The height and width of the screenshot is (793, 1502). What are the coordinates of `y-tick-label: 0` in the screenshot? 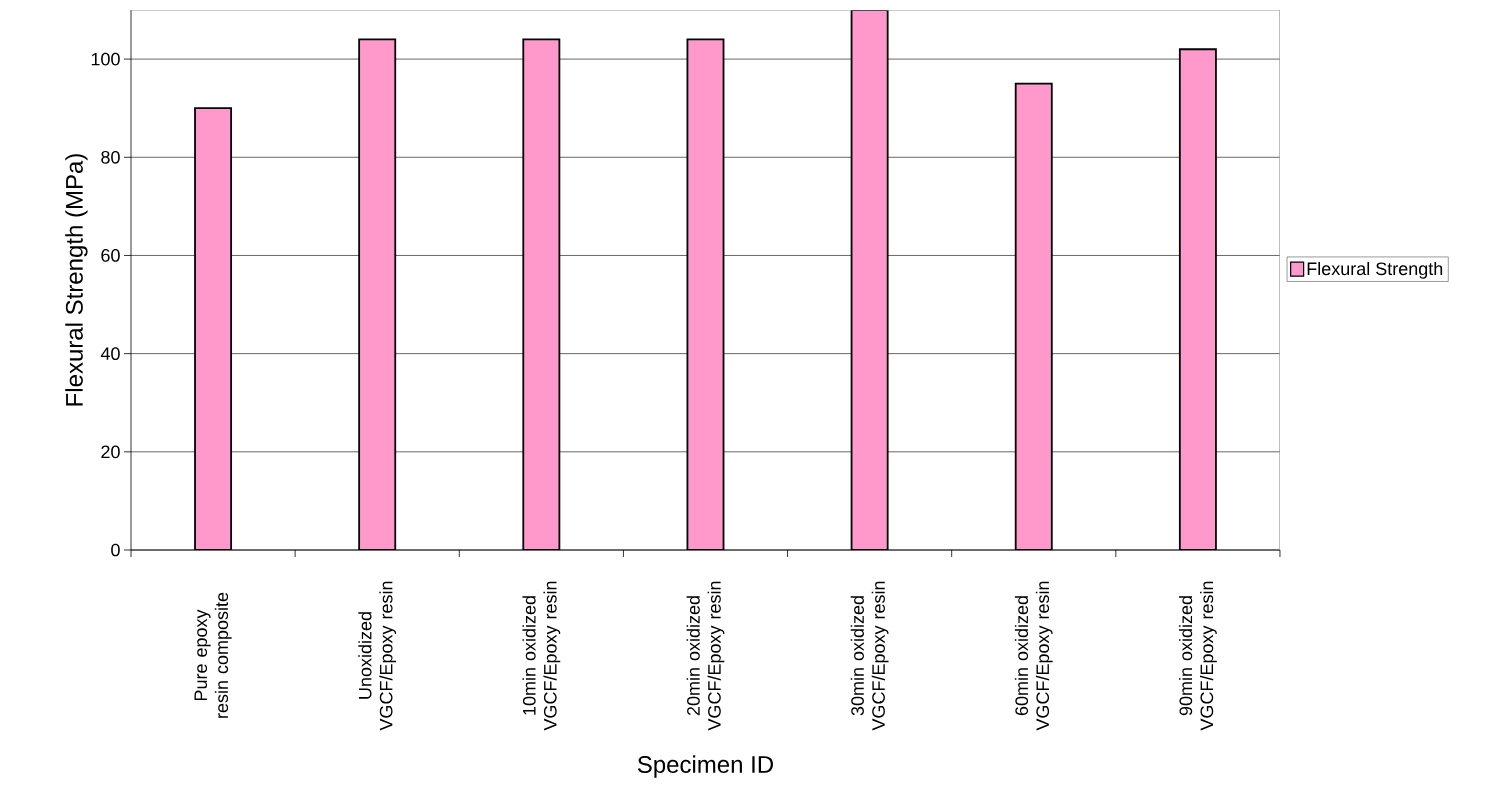 It's located at (115, 550).